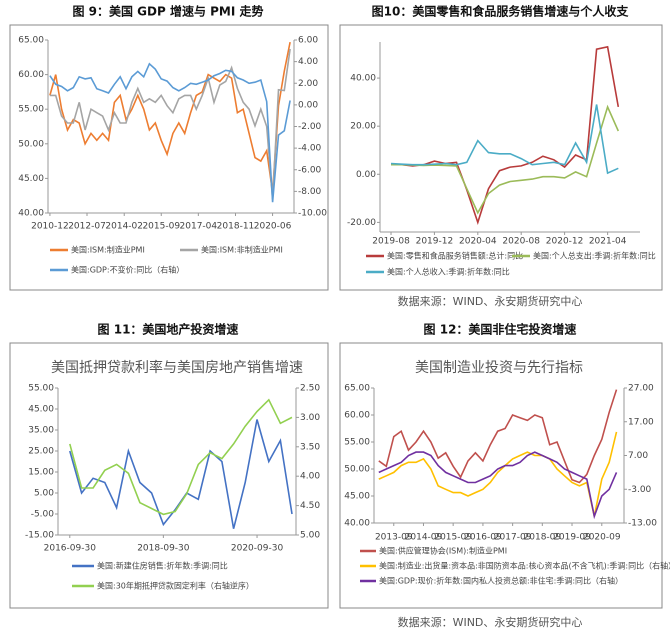  I want to click on y-tick-label: 0.00, so click(366, 175).